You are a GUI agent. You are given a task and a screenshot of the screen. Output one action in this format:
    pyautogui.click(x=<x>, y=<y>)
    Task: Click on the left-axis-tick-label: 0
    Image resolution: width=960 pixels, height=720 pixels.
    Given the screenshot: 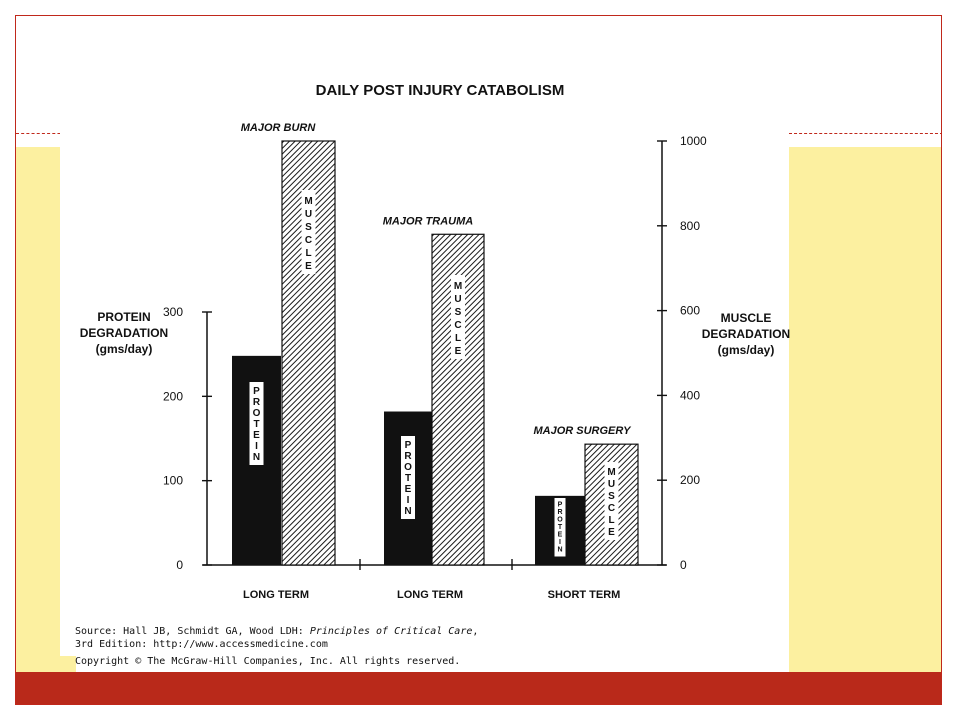 What is the action you would take?
    pyautogui.click(x=179, y=565)
    